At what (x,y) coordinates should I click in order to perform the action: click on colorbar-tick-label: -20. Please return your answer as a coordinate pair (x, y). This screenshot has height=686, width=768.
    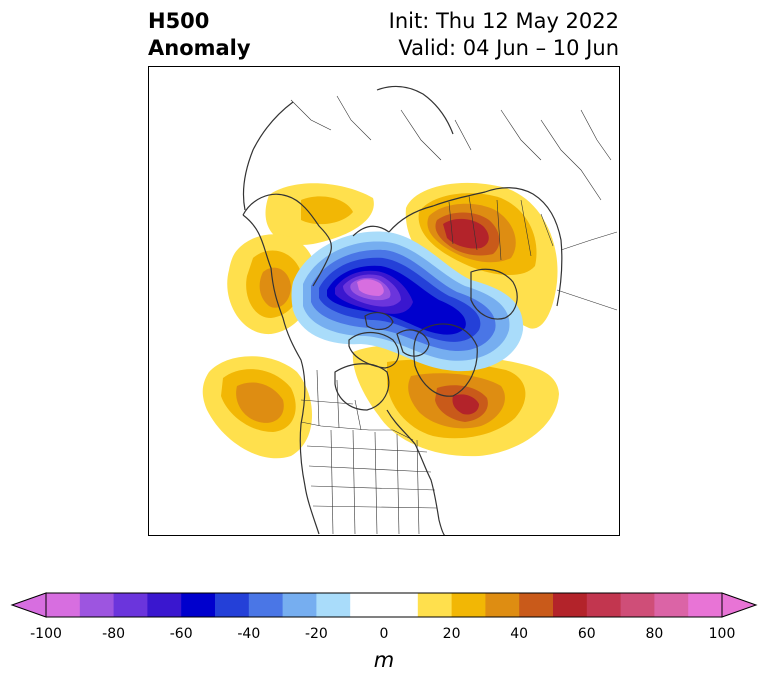
    Looking at the image, I should click on (316, 634).